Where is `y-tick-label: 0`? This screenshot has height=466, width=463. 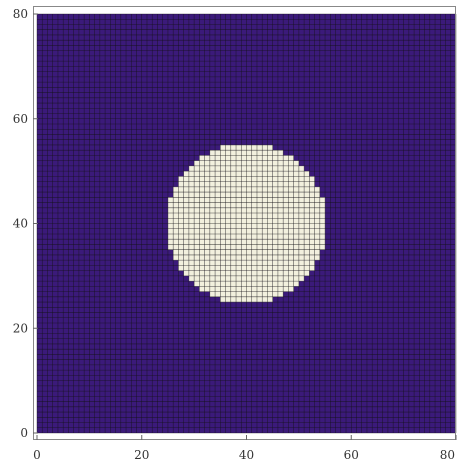
y-tick-label: 0 is located at coordinates (24, 433).